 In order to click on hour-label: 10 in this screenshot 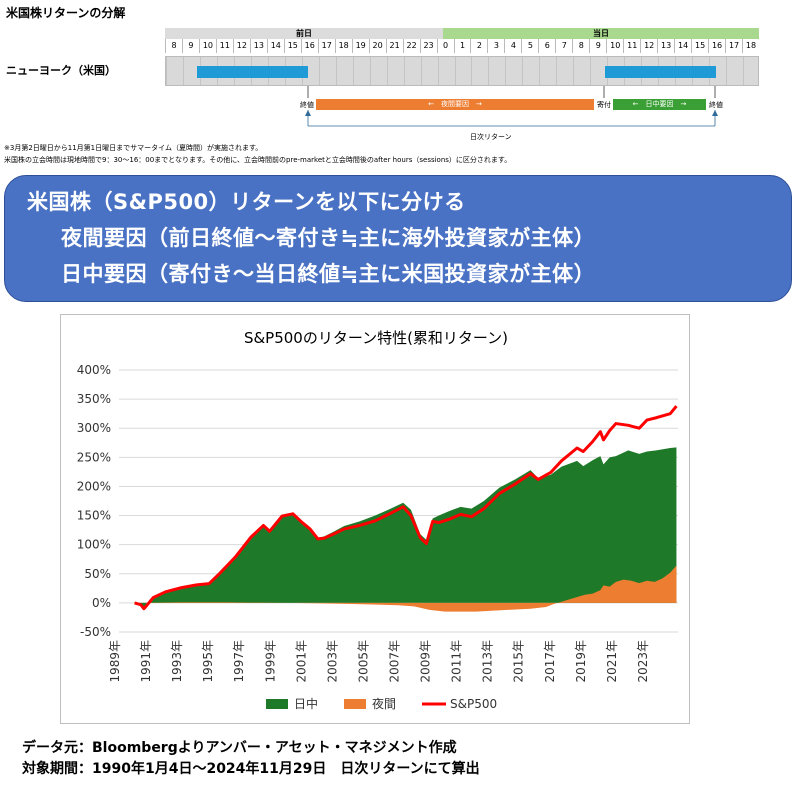, I will do `click(615, 46)`.